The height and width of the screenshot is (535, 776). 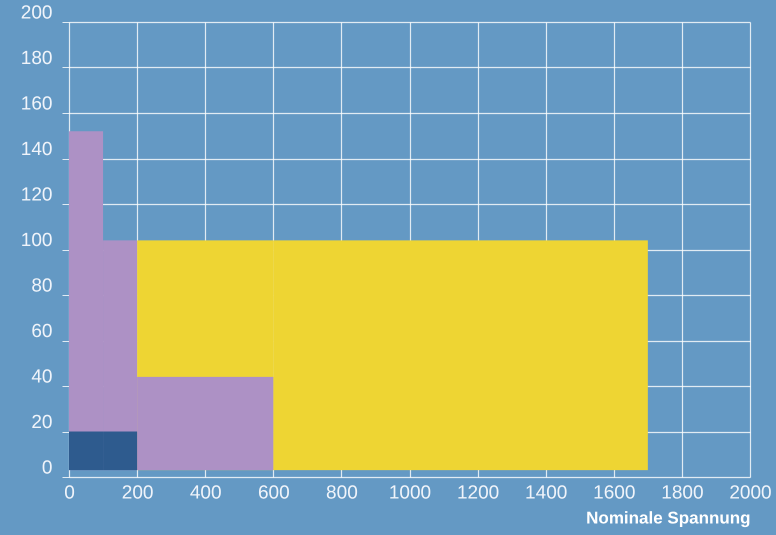 I want to click on x-tick-label: 1600, so click(x=614, y=493).